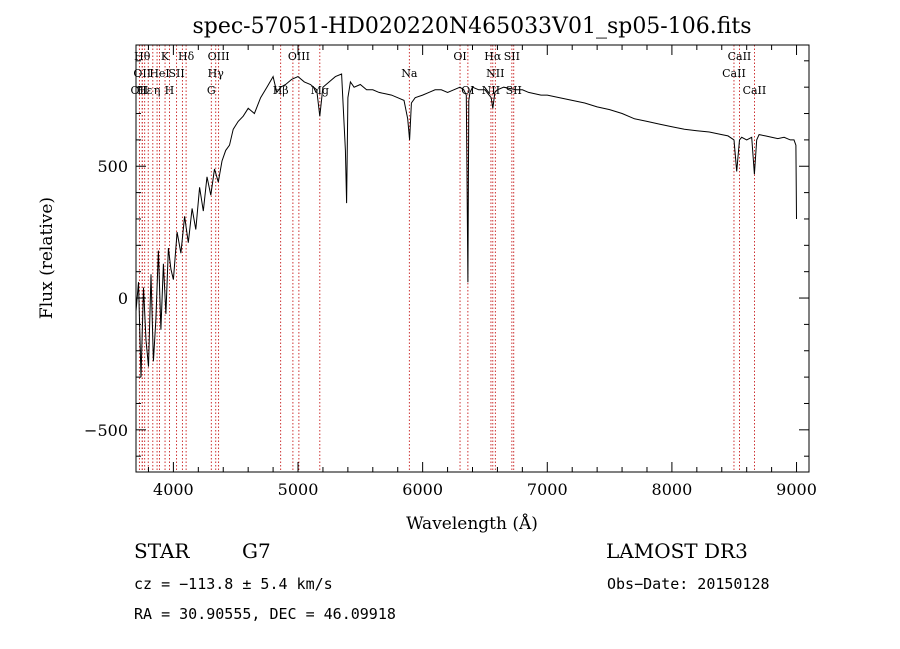  What do you see at coordinates (547, 489) in the screenshot?
I see `x-tick-label-7000: 7000` at bounding box center [547, 489].